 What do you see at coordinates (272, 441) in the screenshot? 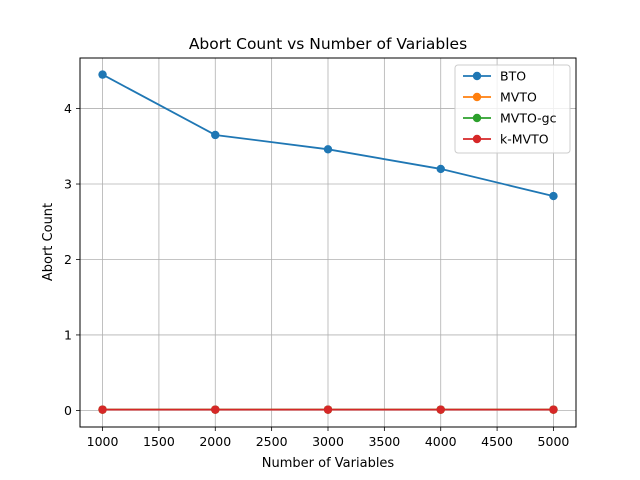
I see `x-tick-label: 2500` at bounding box center [272, 441].